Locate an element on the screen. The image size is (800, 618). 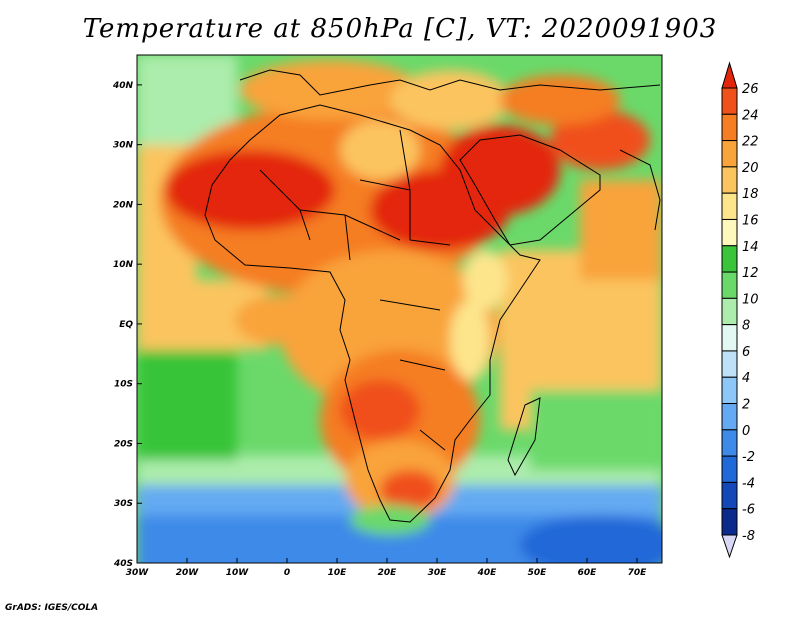
lon-tick-label: 20W is located at coordinates (188, 573).